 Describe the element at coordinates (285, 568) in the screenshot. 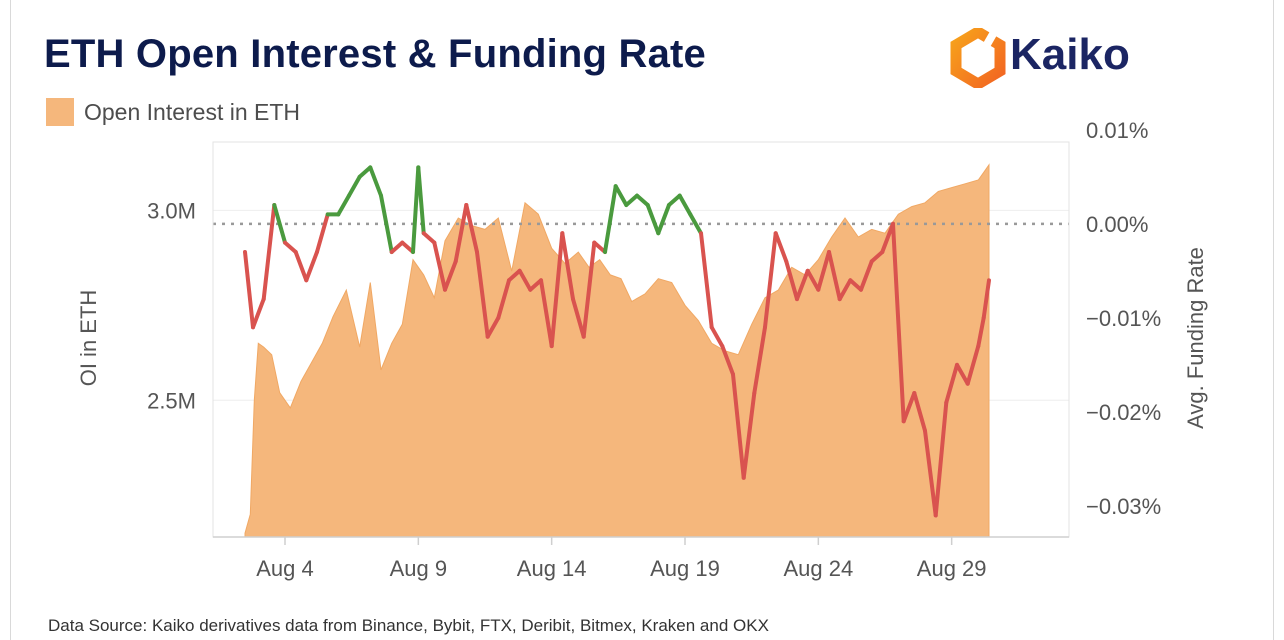

I see `x-tick-label: Aug 4` at that location.